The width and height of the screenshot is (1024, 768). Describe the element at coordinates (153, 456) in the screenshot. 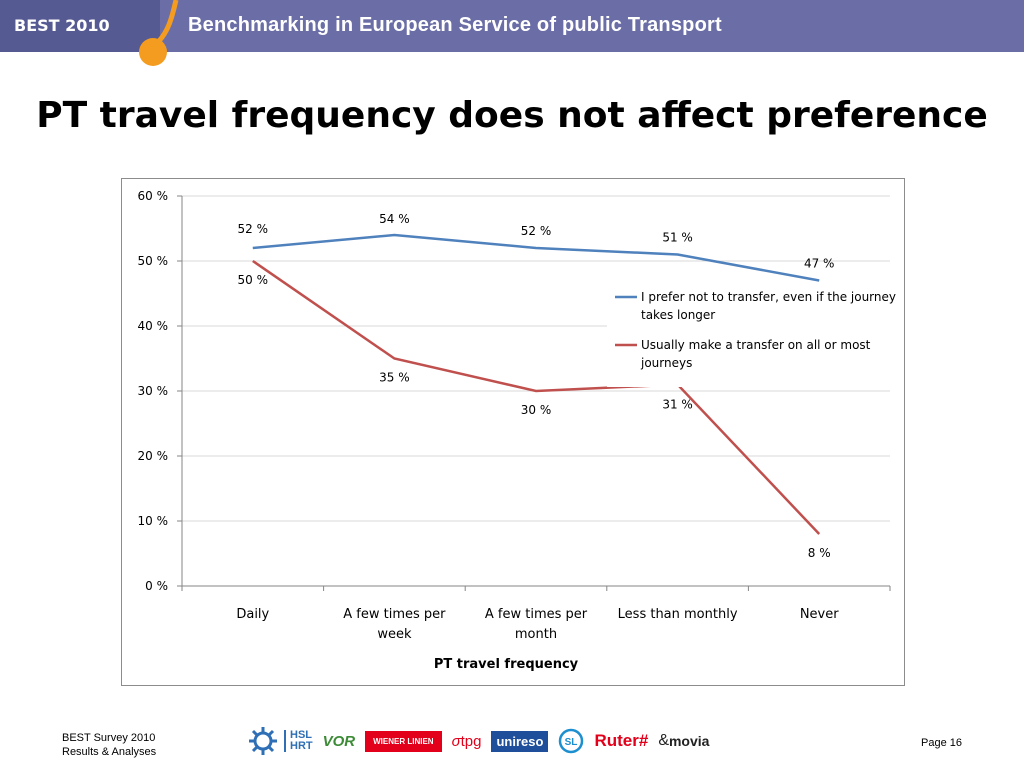

I see `y-tick-label: 20 %` at that location.